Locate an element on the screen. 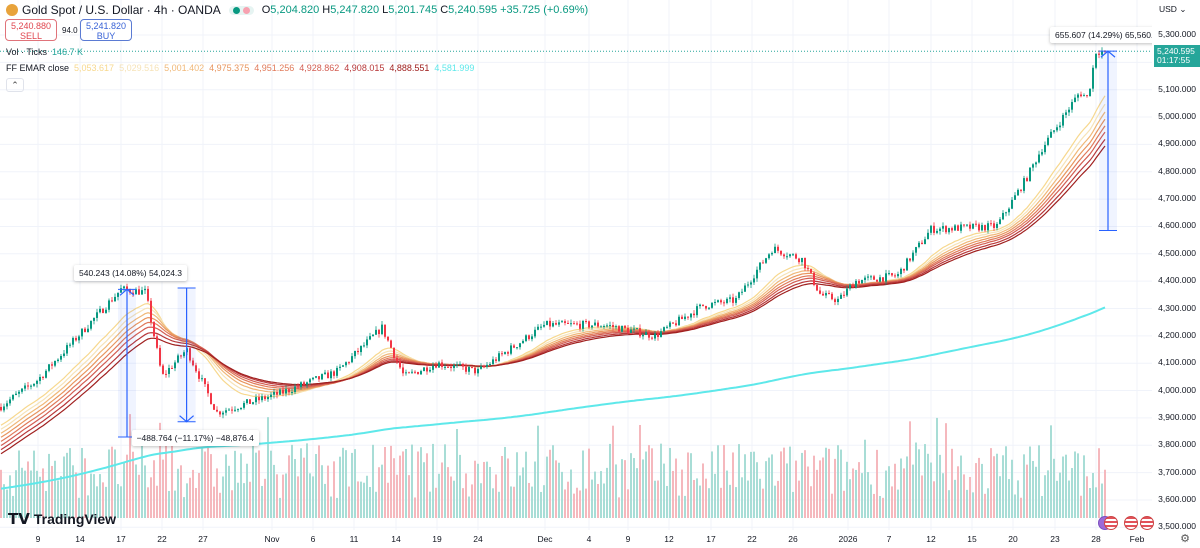  symbol-title: Gold Spot / U.S. Dollar · 4h · OANDA is located at coordinates (121, 10).